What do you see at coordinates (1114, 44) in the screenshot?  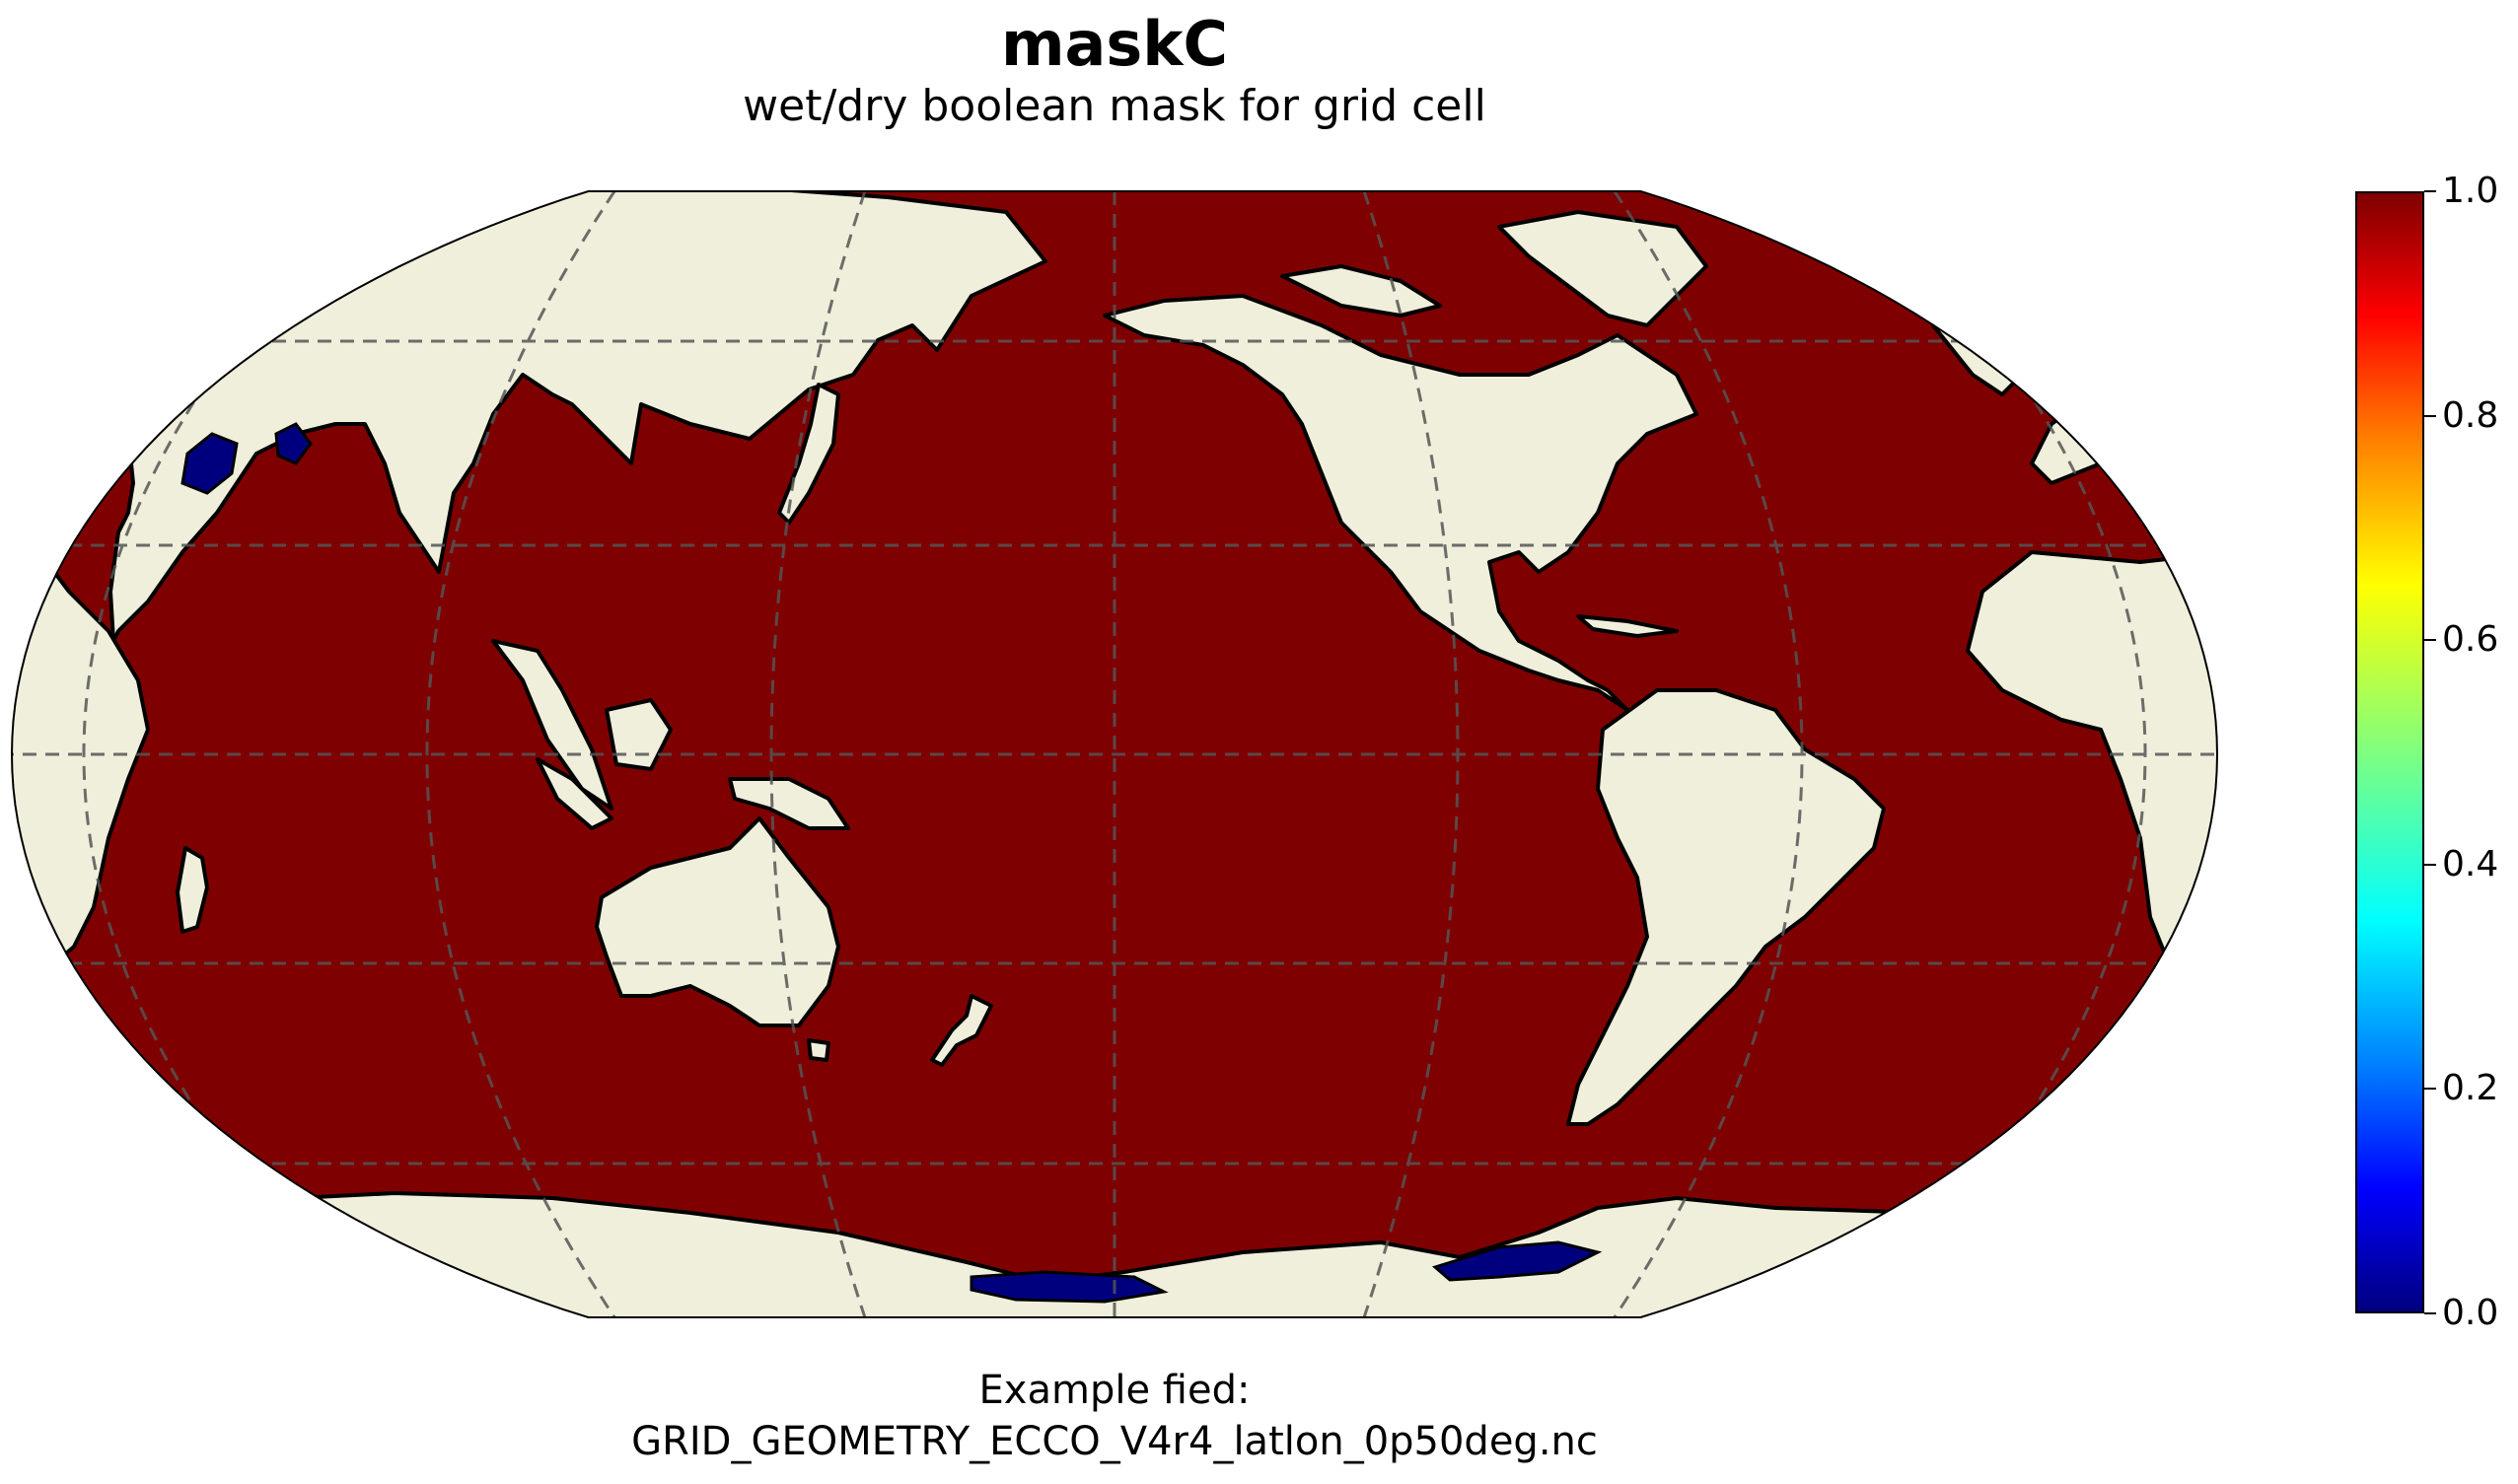 I see `map-title: maskC` at bounding box center [1114, 44].